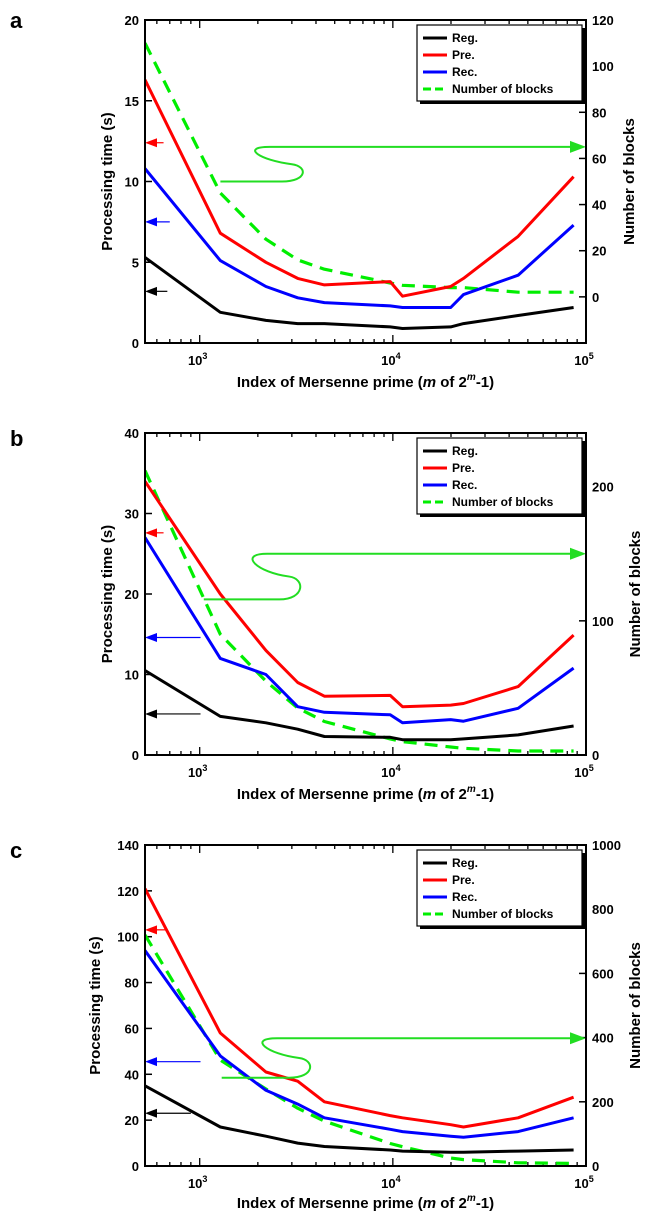 This screenshot has height=1215, width=651. Describe the element at coordinates (599, 158) in the screenshot. I see `y-right-tick-label: 60` at that location.